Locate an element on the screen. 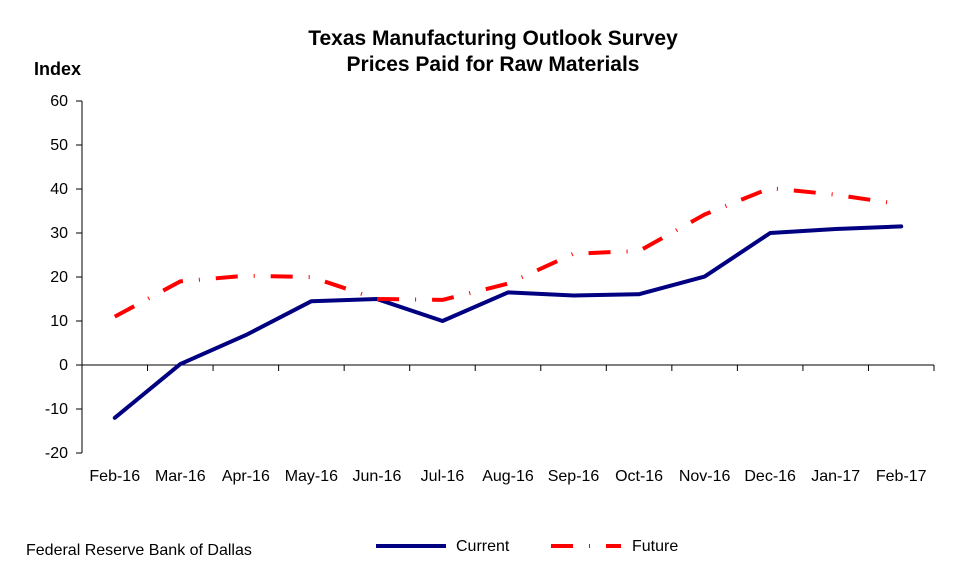 Image resolution: width=980 pixels, height=573 pixels. y-tick-label: 0 is located at coordinates (63, 365).